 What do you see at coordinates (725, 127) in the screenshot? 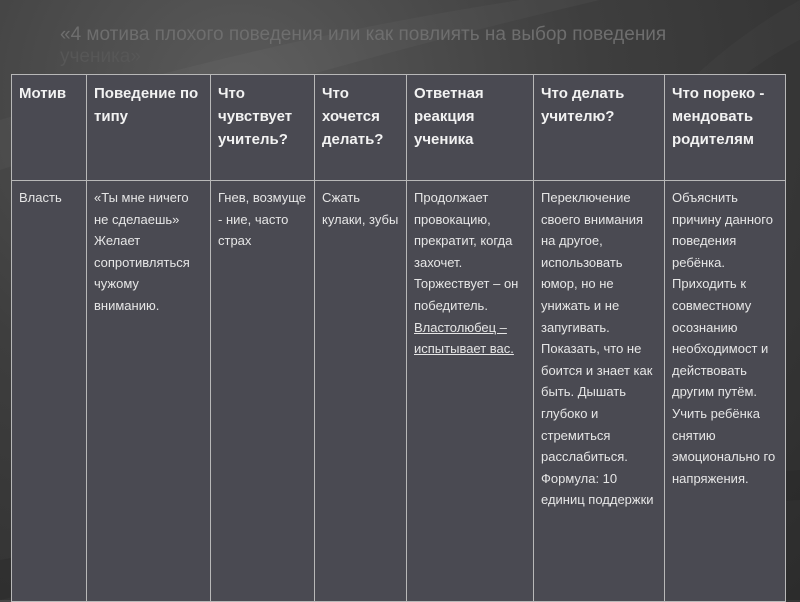
I see `header-cell-parents-advice: Что пореко - мендовать родителям` at bounding box center [725, 127].